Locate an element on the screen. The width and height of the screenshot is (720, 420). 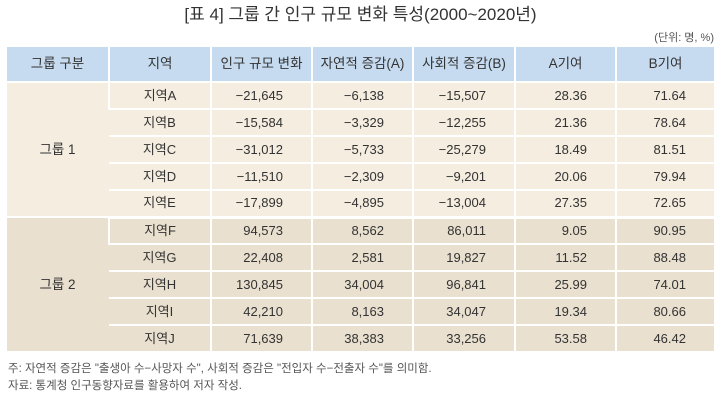
a-contribution-cell: 27.35 is located at coordinates (565, 204).